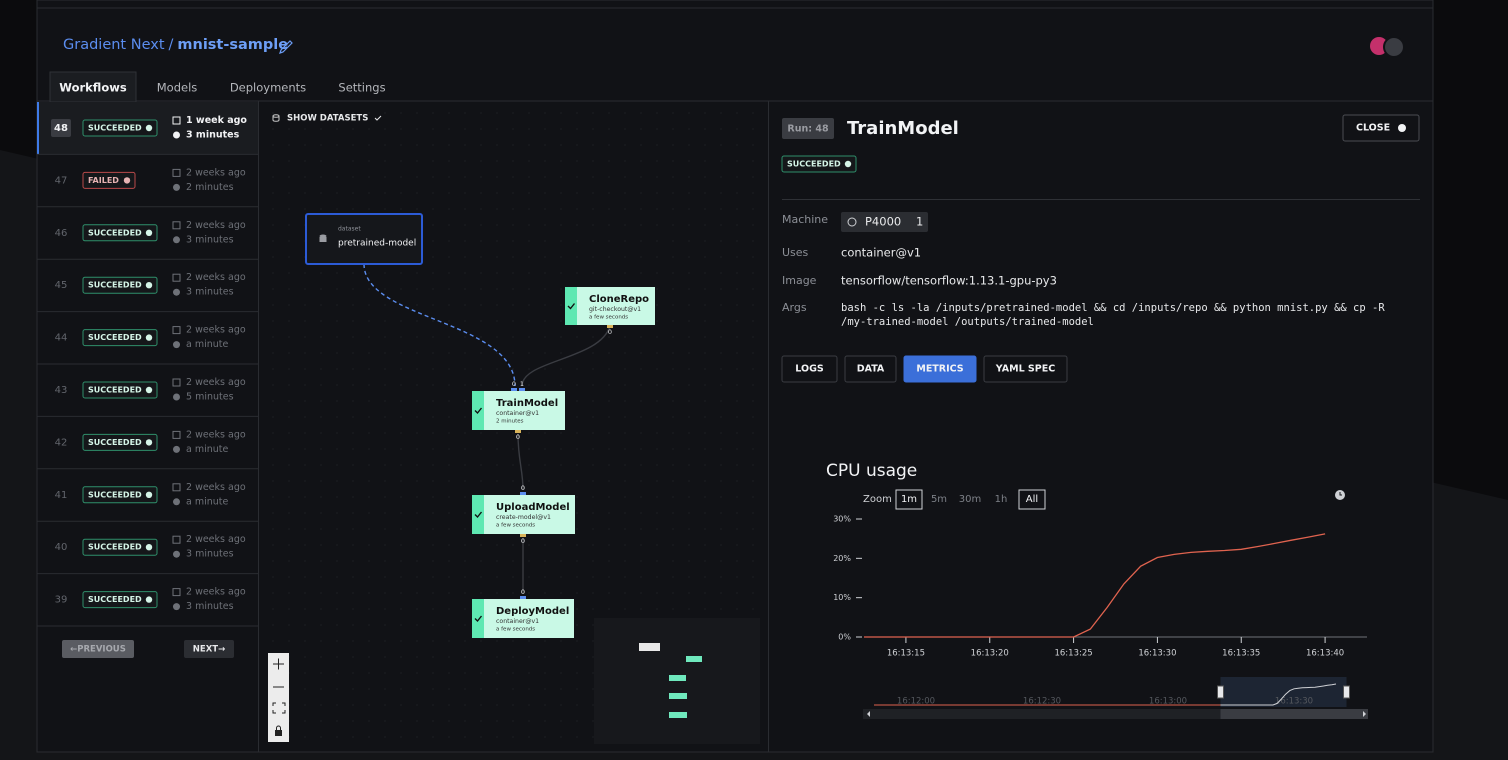 Image resolution: width=1508 pixels, height=760 pixels. What do you see at coordinates (1373, 128) in the screenshot?
I see `close-label: CLOSE` at bounding box center [1373, 128].